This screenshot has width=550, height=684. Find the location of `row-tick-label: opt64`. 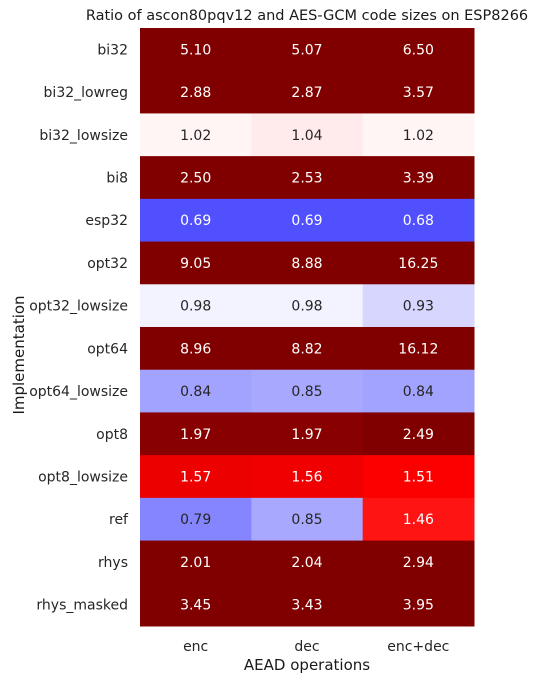

row-tick-label: opt64 is located at coordinates (107, 349).